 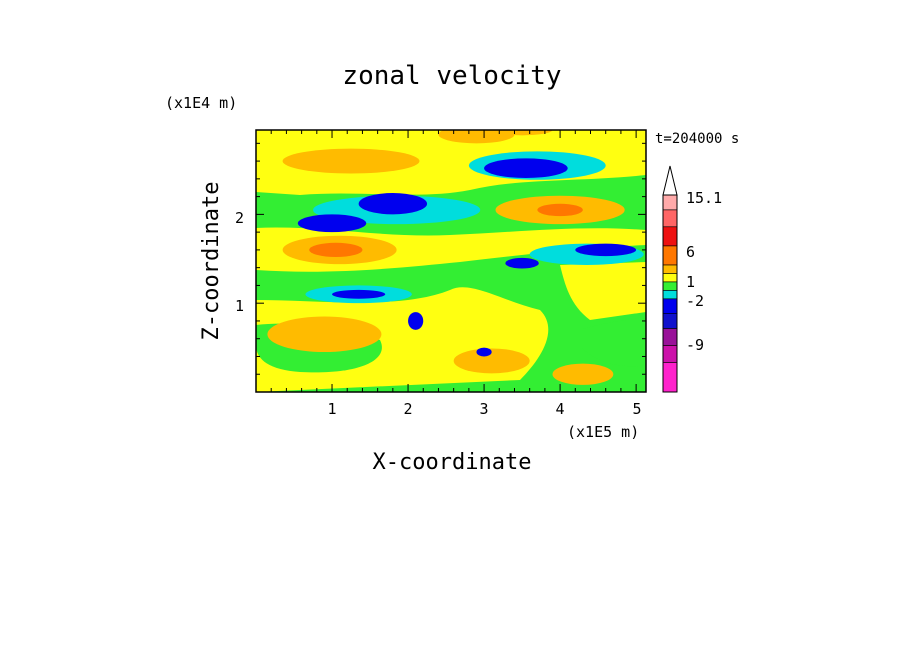 I want to click on colorbar-frame, so click(x=670, y=293).